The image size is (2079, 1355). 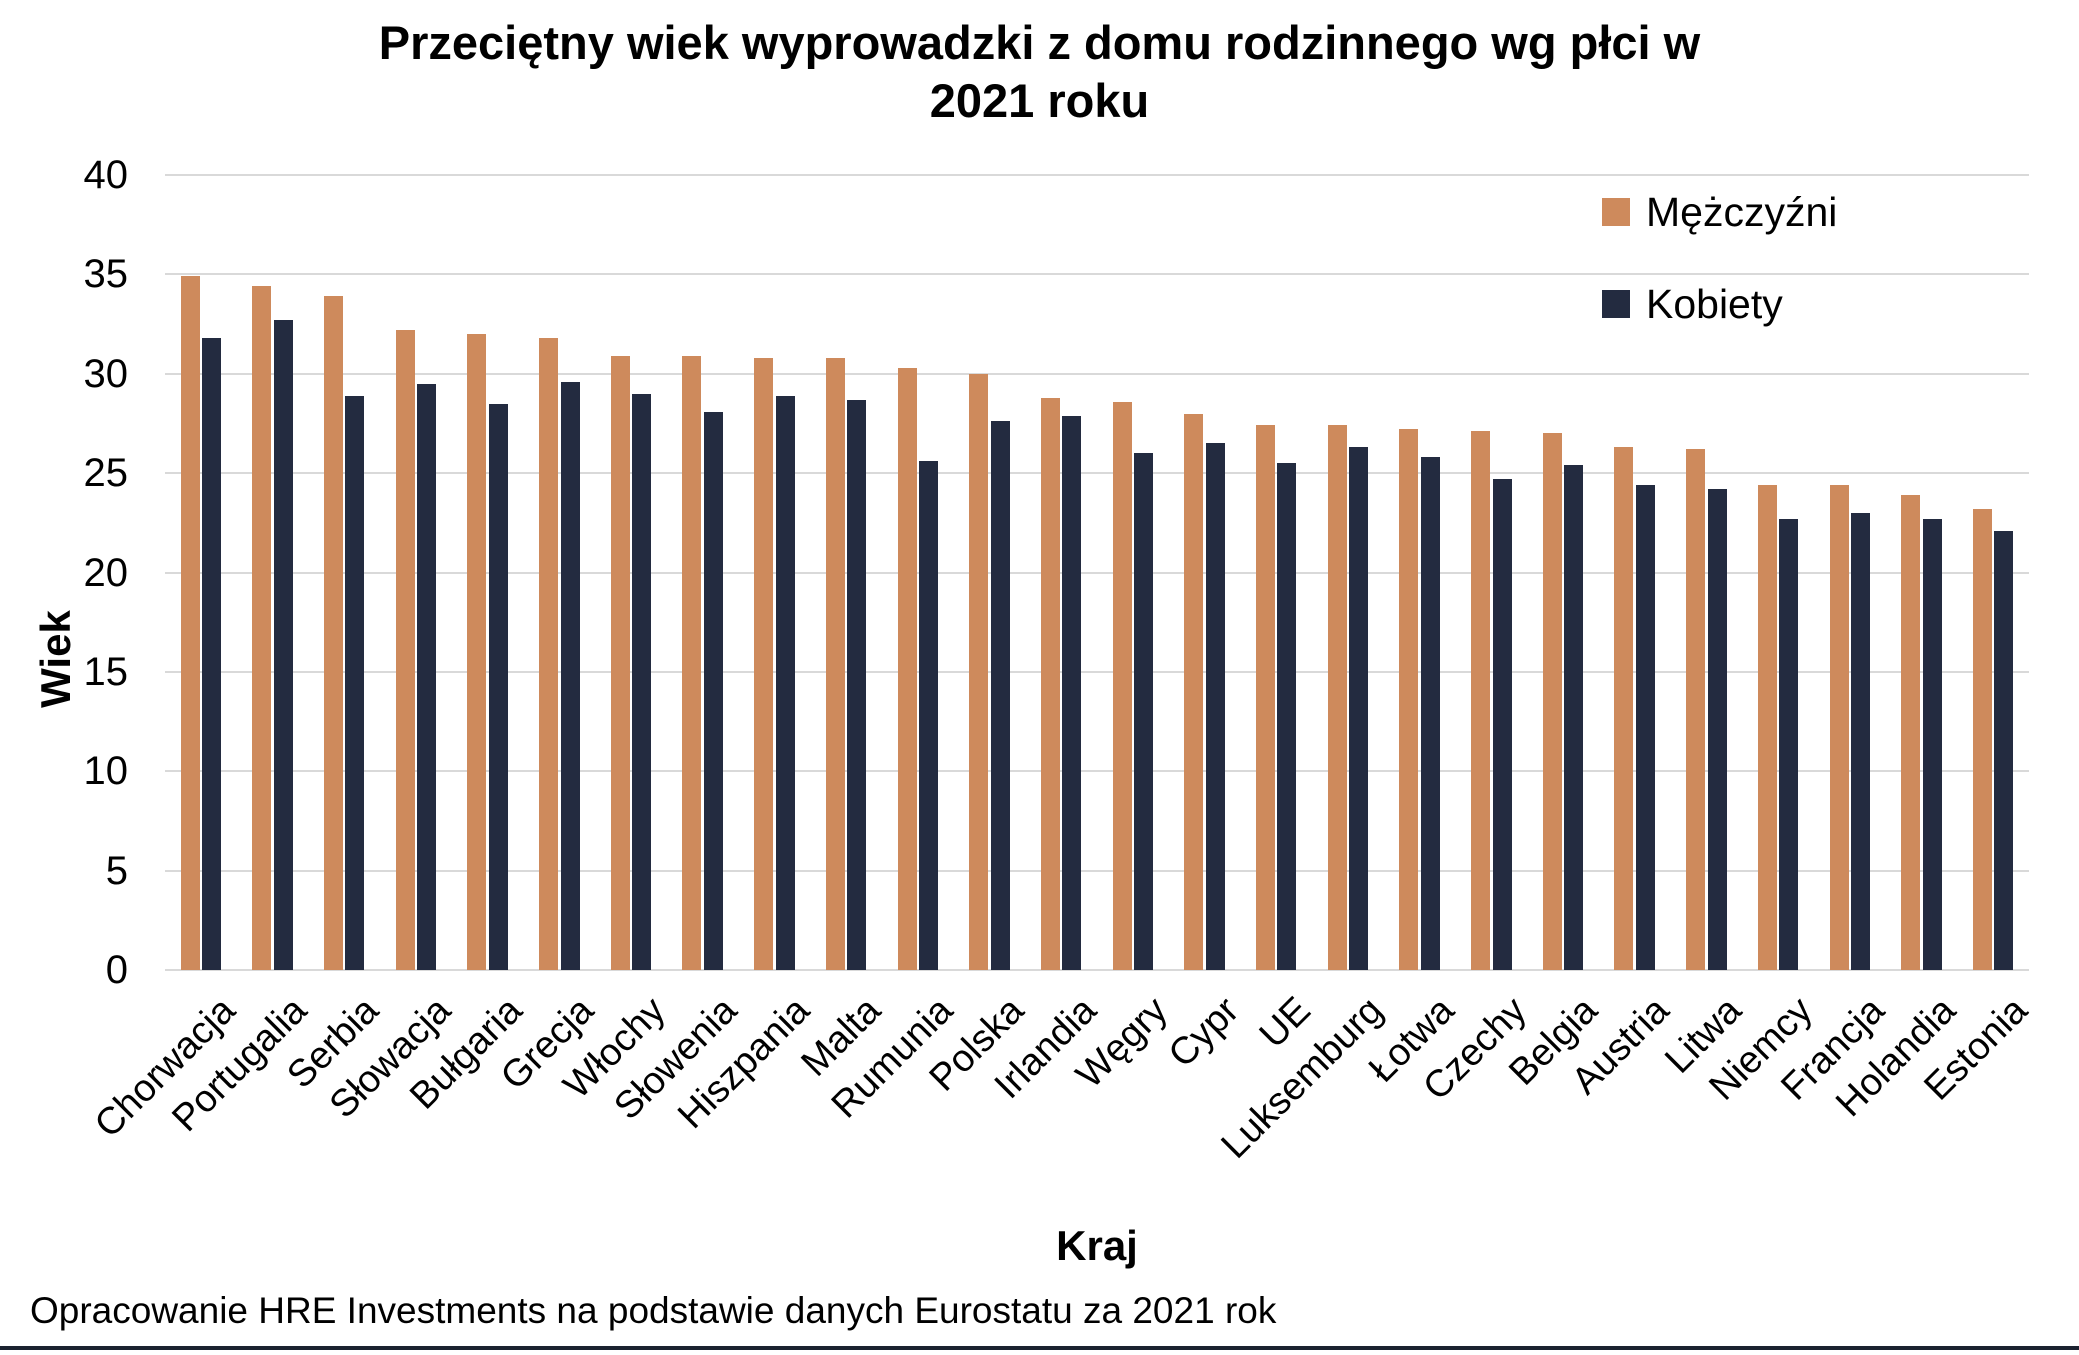 I want to click on legend-item-women: Kobiety, so click(x=1719, y=304).